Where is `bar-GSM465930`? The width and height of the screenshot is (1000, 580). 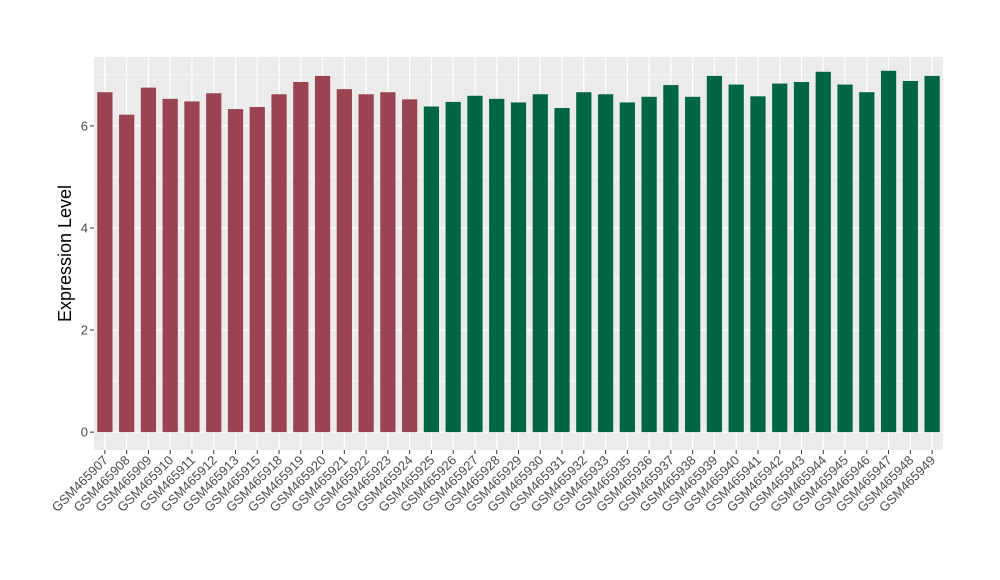
bar-GSM465930 is located at coordinates (540, 263).